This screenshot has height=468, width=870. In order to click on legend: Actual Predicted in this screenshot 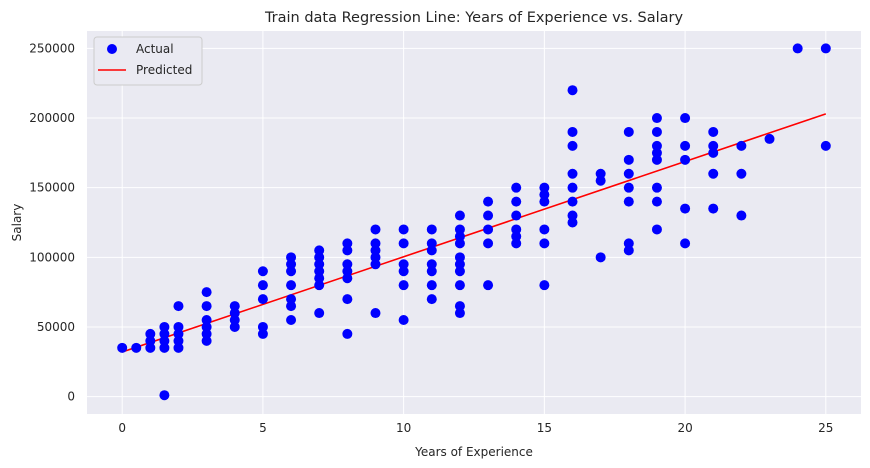, I will do `click(148, 61)`.